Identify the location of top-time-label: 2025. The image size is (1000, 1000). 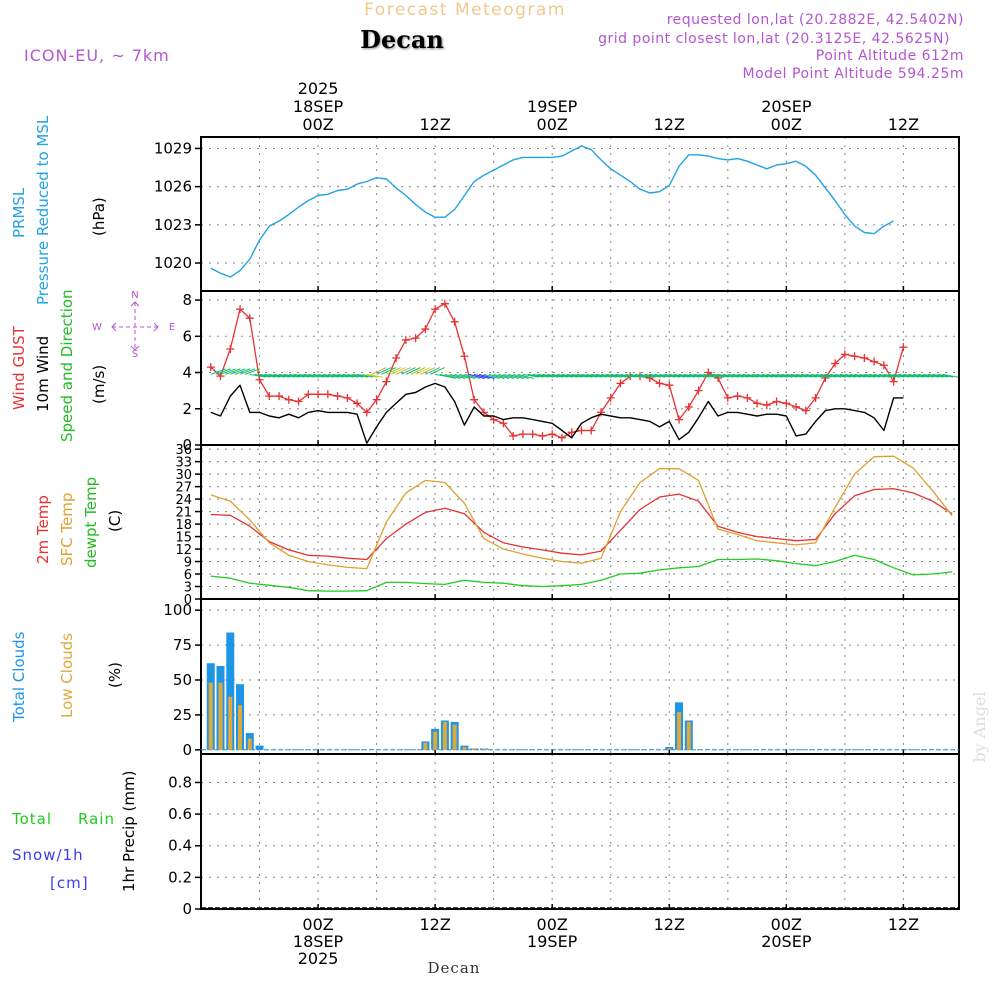
(318, 88).